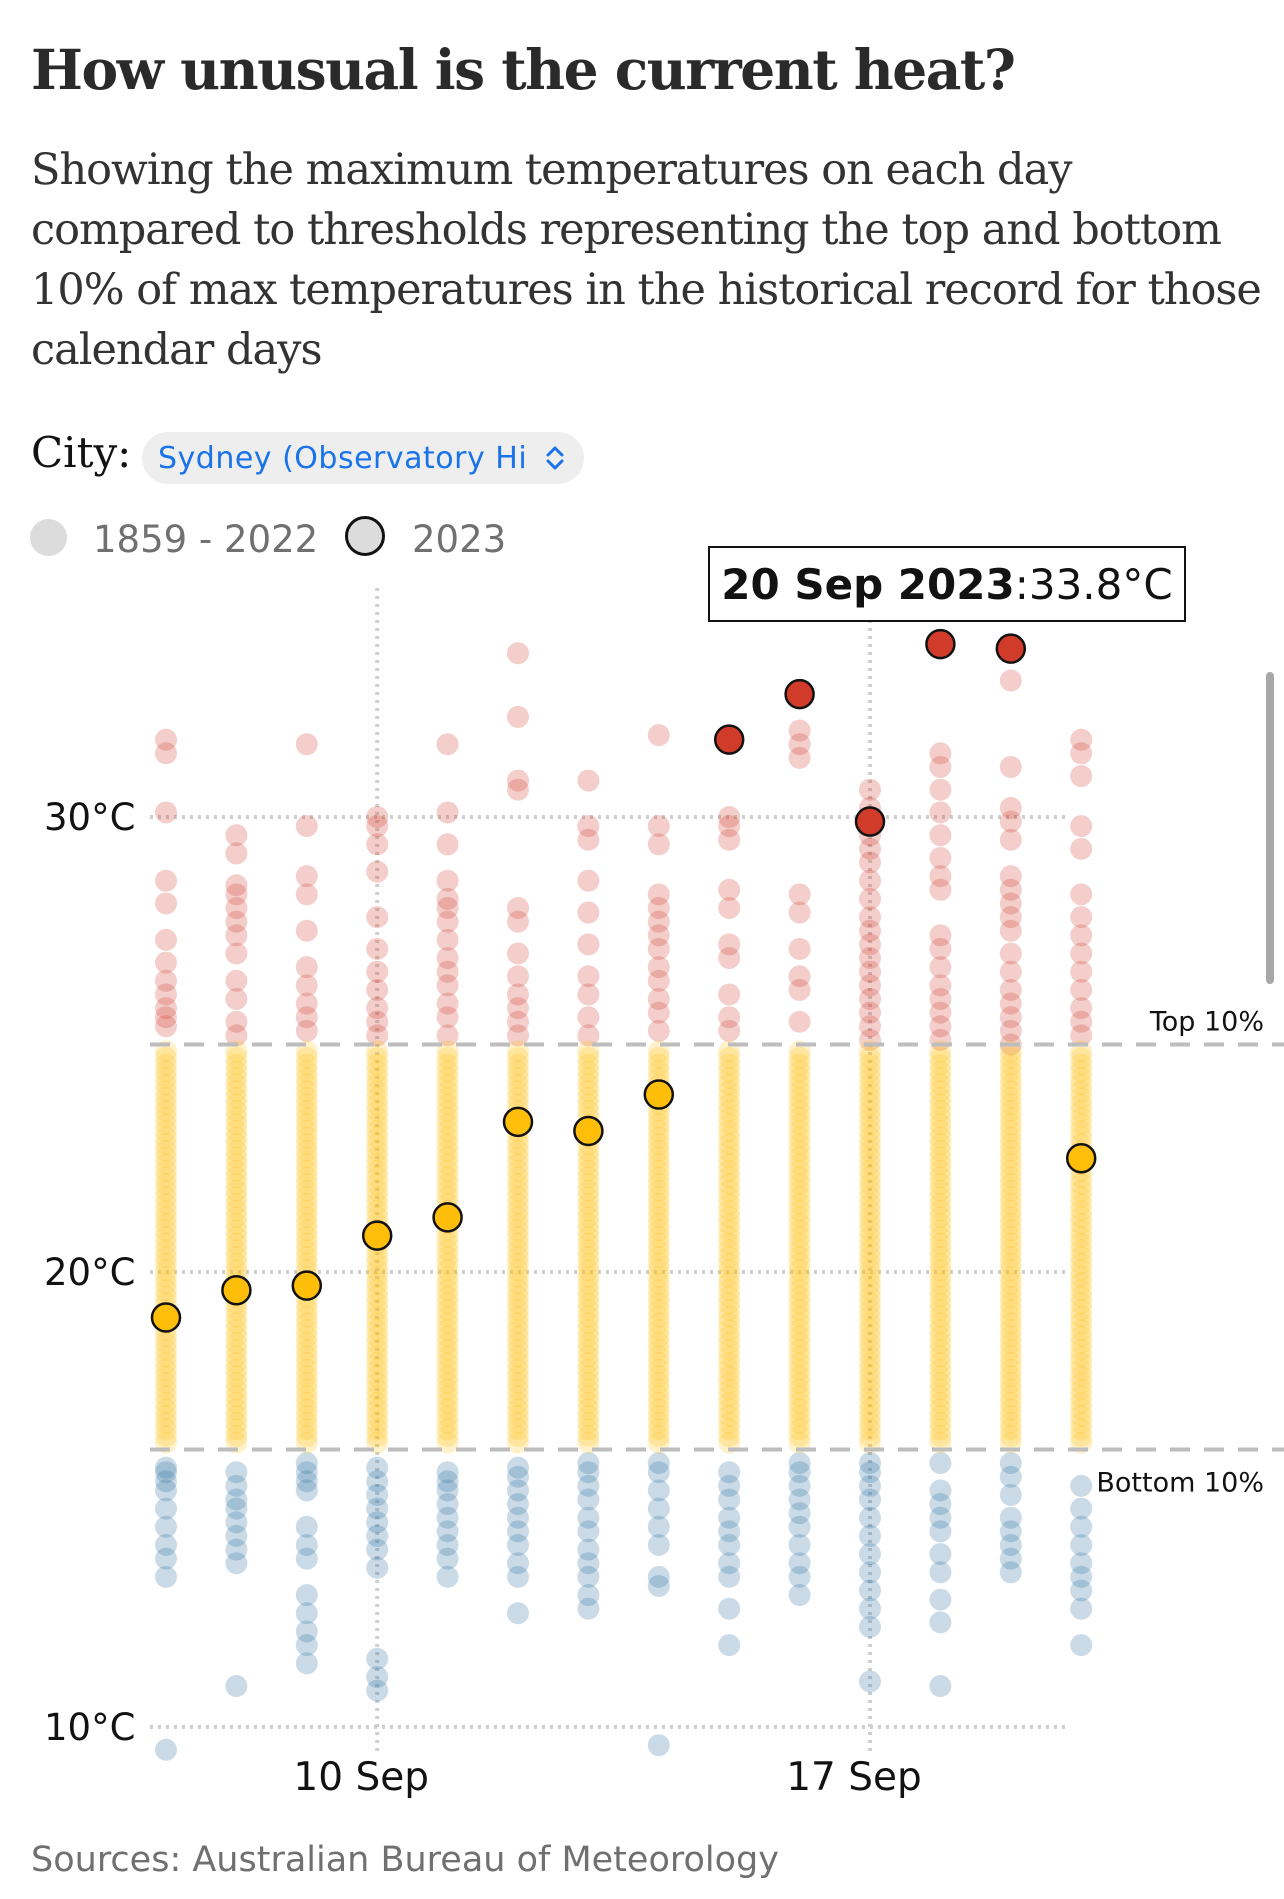 This screenshot has height=1899, width=1284. I want to click on city-select: Sydney (Observatory Hil, so click(363, 458).